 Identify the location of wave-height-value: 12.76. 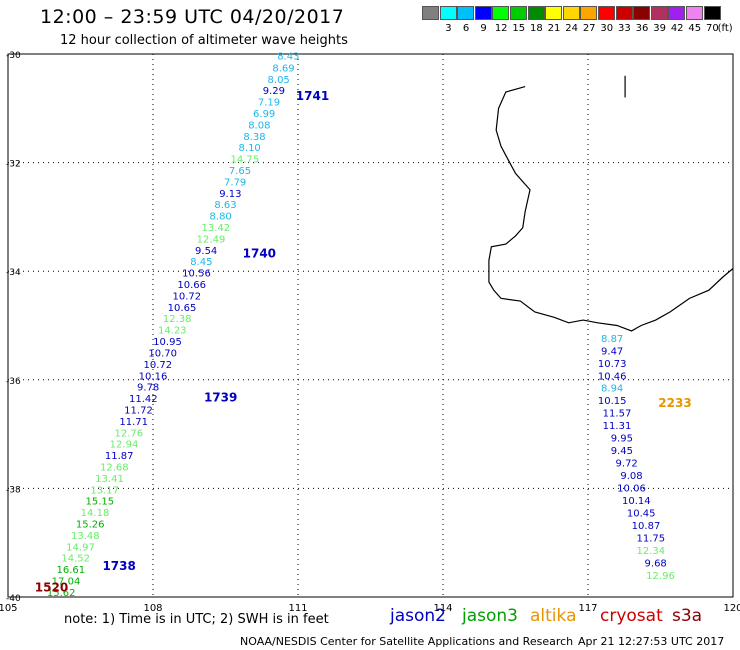
(129, 433).